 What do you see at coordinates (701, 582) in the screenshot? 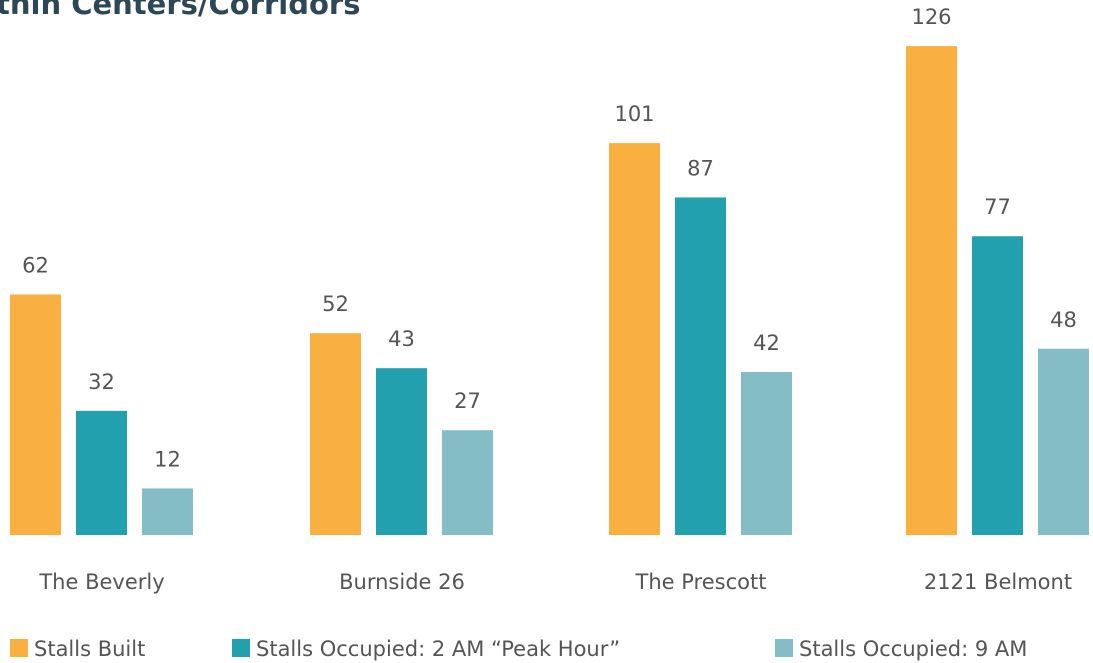
I see `x-tick-label: The Prescott` at bounding box center [701, 582].